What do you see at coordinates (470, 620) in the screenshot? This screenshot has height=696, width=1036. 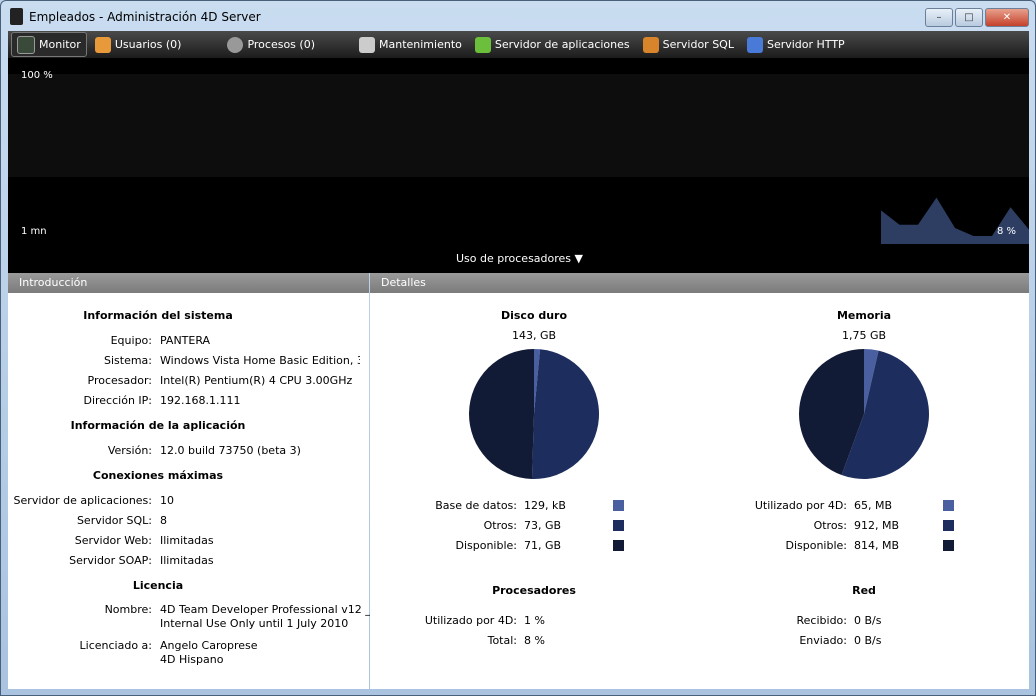 I see `stat-label: Utilizado por 4D:` at bounding box center [470, 620].